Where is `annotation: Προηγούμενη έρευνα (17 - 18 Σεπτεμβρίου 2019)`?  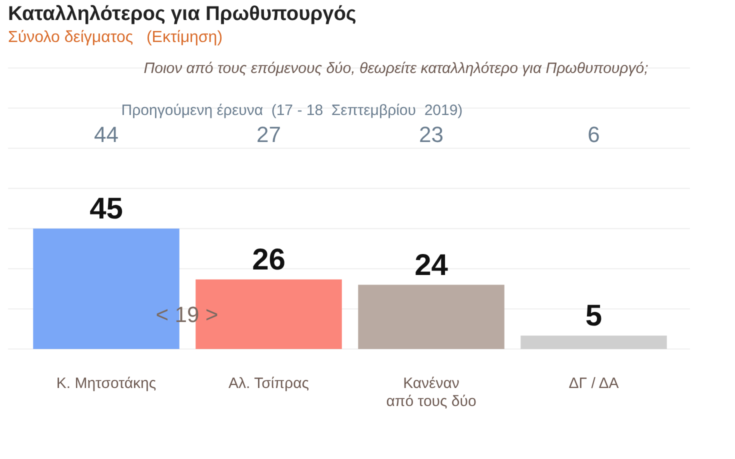
annotation: Προηγούμενη έρευνα (17 - 18 Σεπτεμβρίου 2019) is located at coordinates (292, 110).